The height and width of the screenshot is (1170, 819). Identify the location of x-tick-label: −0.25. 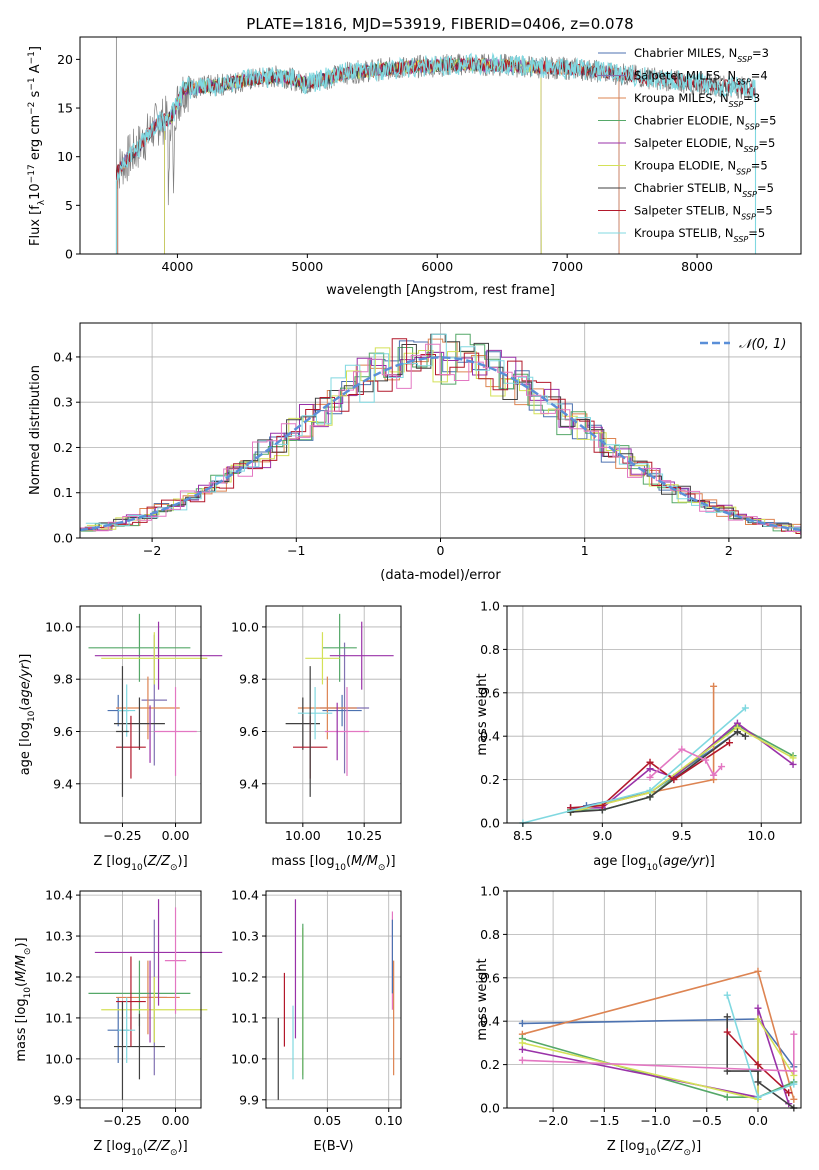
(122, 1120).